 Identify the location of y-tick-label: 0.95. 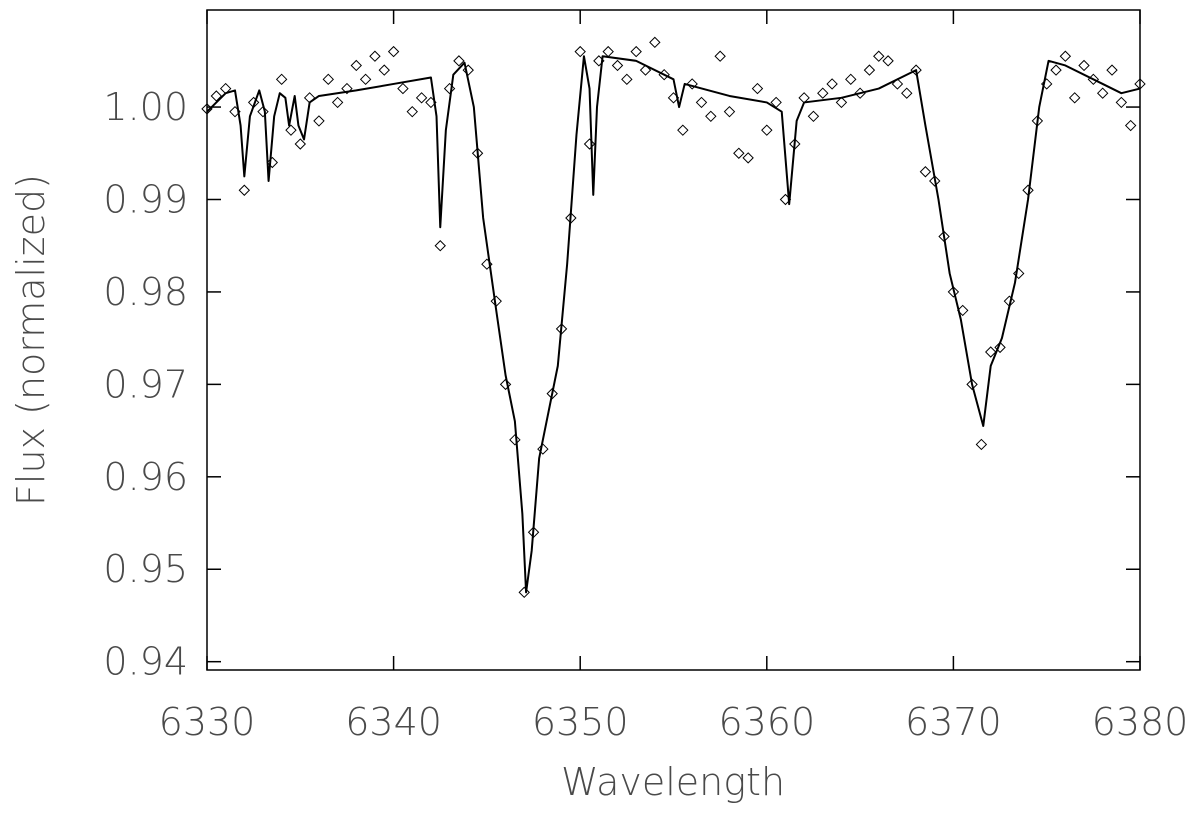
(145, 569).